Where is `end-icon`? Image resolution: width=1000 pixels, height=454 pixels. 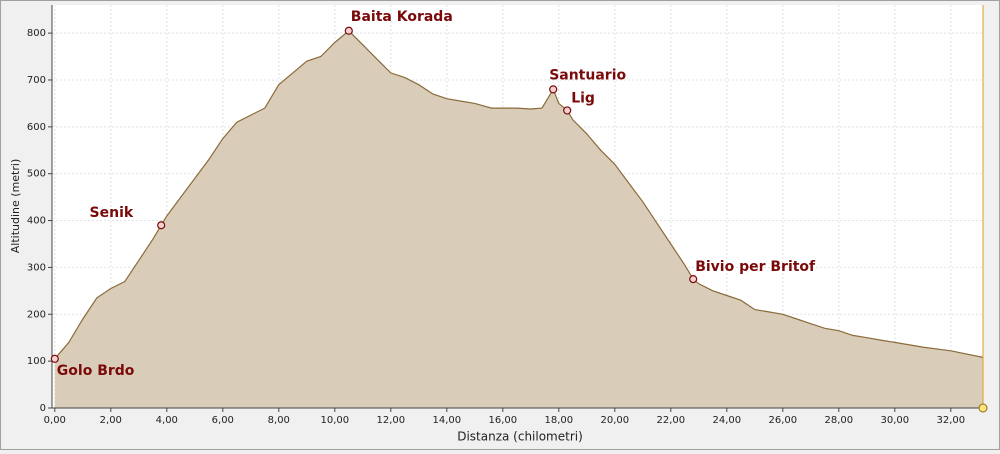
end-icon is located at coordinates (983, 408).